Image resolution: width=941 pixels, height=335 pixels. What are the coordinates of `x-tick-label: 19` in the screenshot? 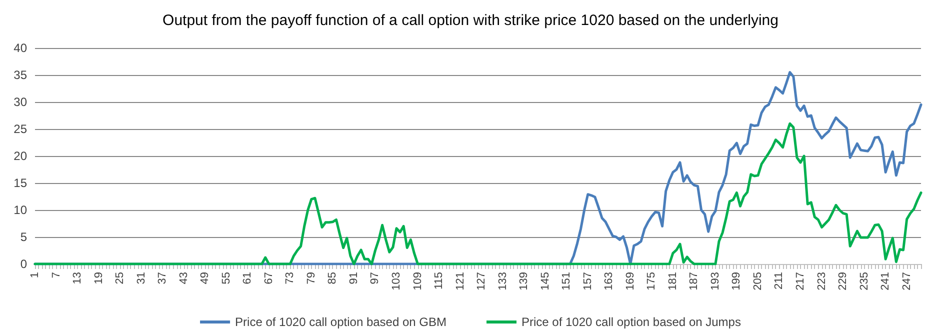 It's located at (98, 278).